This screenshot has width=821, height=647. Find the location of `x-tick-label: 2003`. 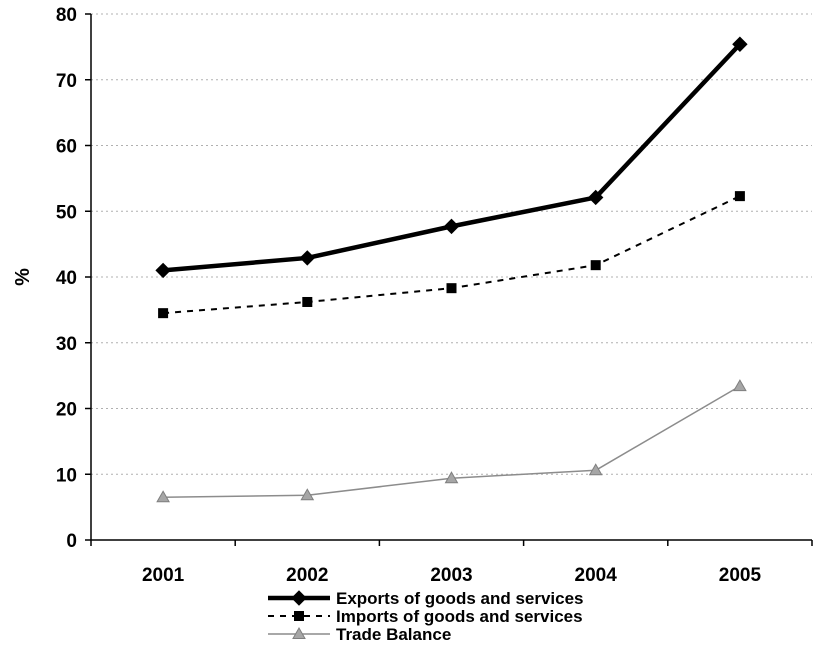

x-tick-label: 2003 is located at coordinates (451, 575).